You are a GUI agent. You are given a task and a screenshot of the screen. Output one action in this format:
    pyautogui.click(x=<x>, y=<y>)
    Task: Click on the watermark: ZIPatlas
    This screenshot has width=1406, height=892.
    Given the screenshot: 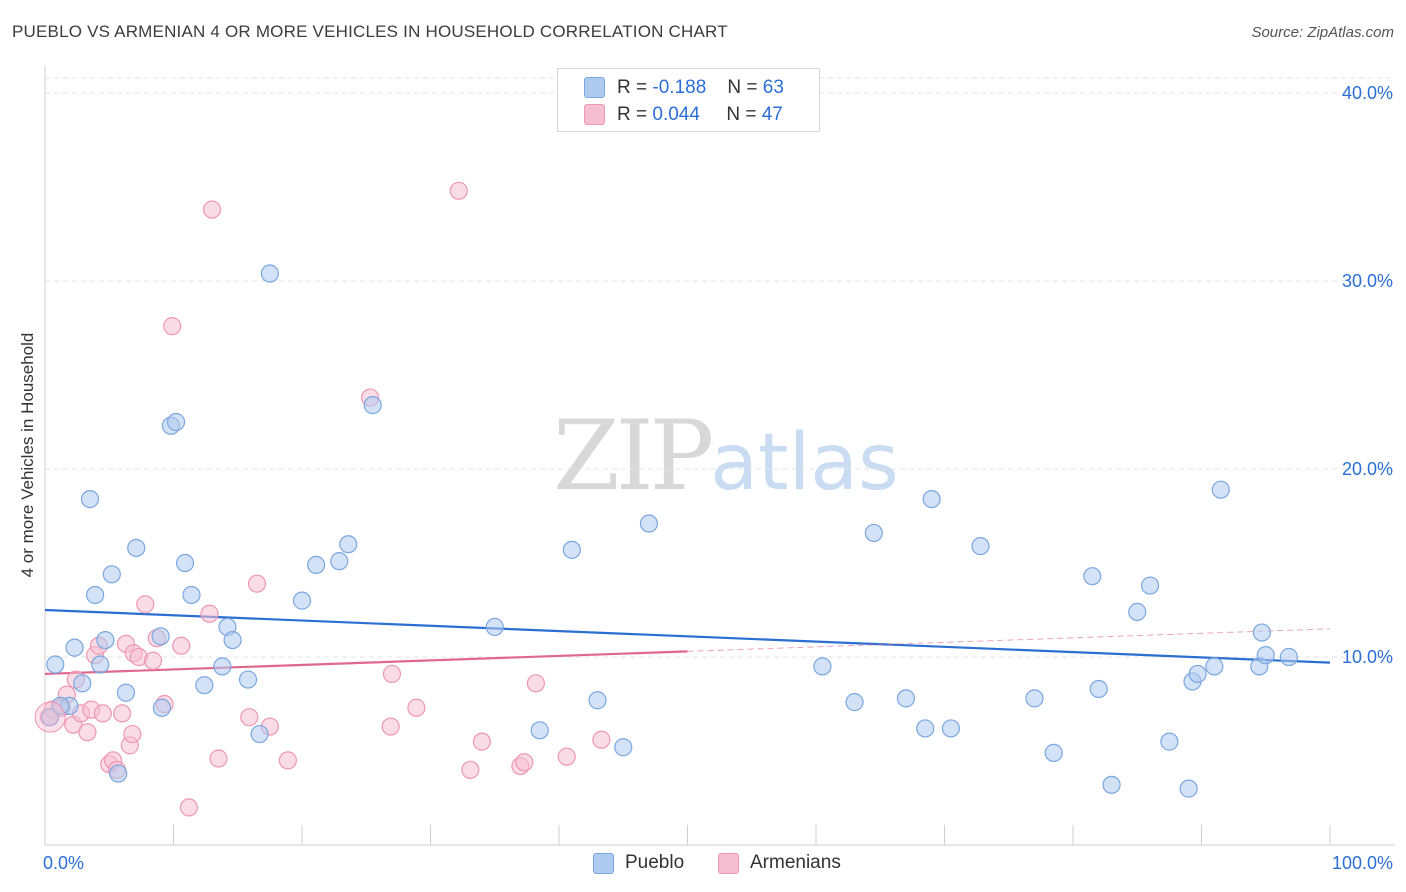 What is the action you would take?
    pyautogui.click(x=726, y=456)
    